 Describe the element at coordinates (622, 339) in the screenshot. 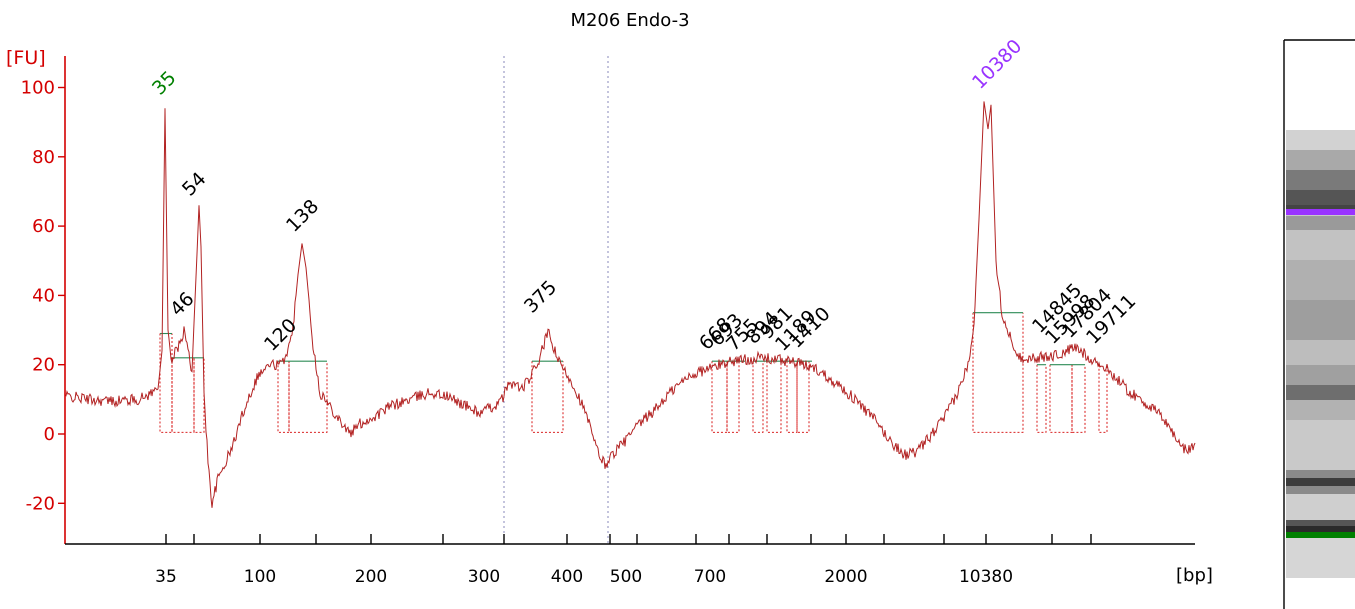

I see `peak-baseline-segments` at that location.